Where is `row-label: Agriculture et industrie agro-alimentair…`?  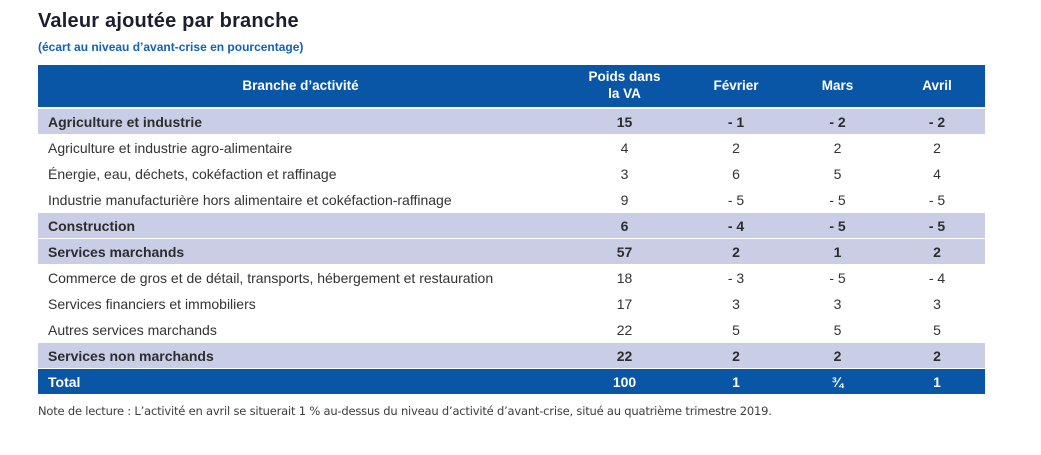 row-label: Agriculture et industrie agro-alimentair… is located at coordinates (300, 147).